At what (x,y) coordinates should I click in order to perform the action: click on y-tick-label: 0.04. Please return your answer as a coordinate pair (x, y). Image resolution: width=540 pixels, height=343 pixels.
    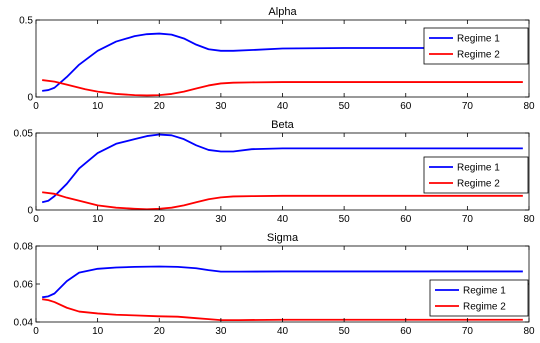
    Looking at the image, I should click on (24, 323).